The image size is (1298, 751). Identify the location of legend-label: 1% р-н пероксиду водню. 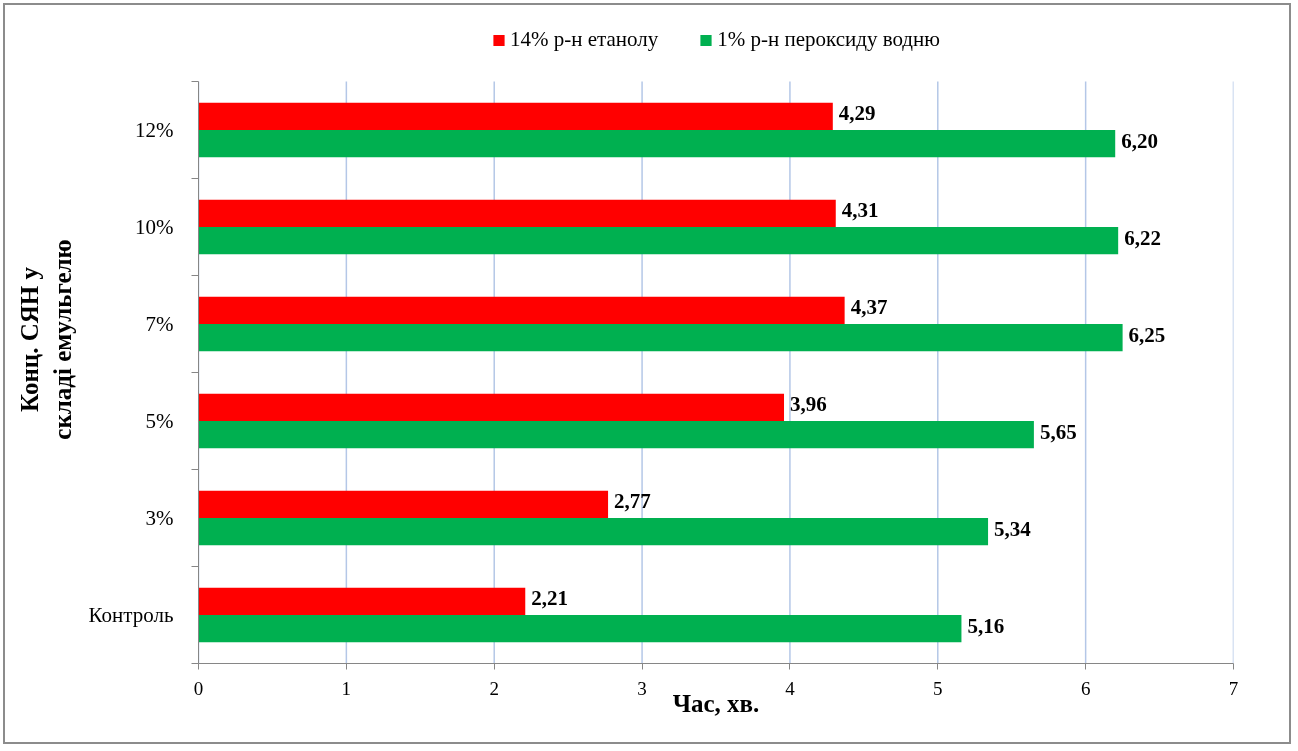
(828, 39).